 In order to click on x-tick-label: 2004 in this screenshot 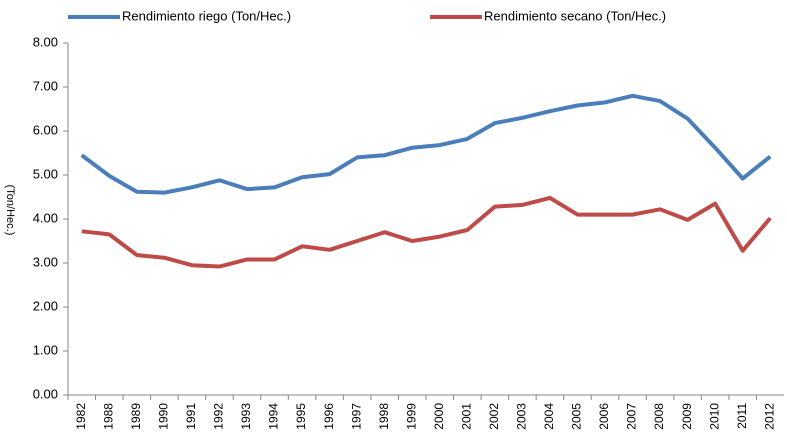, I will do `click(549, 416)`.